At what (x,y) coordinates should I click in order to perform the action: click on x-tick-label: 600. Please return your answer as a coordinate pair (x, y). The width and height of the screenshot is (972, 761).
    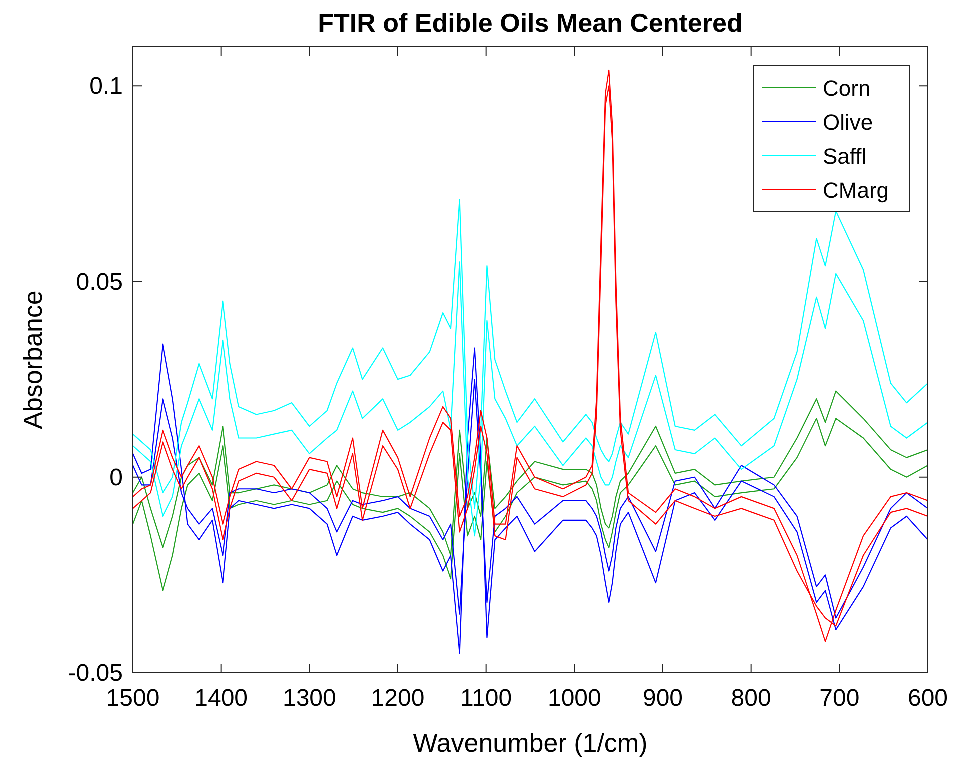
    Looking at the image, I should click on (928, 698).